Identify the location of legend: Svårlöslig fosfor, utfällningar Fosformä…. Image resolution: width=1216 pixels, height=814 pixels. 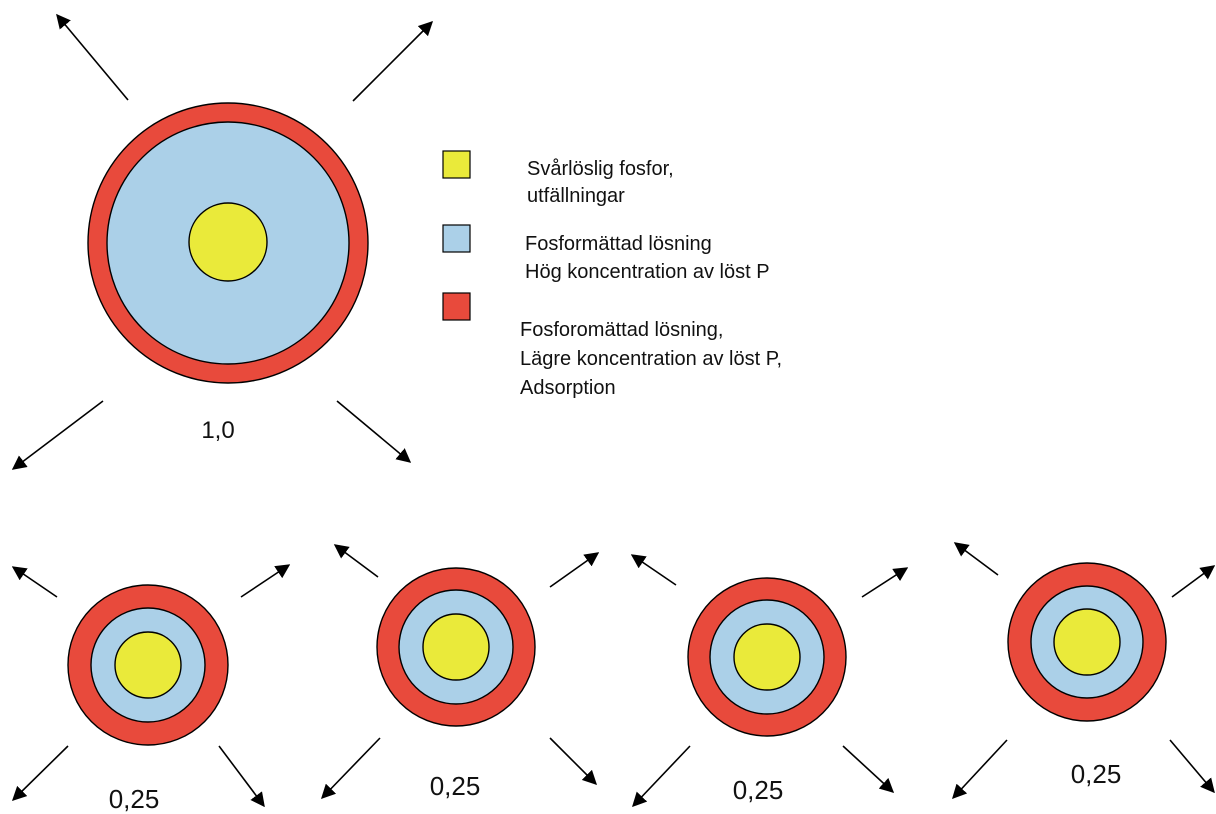
(612, 274).